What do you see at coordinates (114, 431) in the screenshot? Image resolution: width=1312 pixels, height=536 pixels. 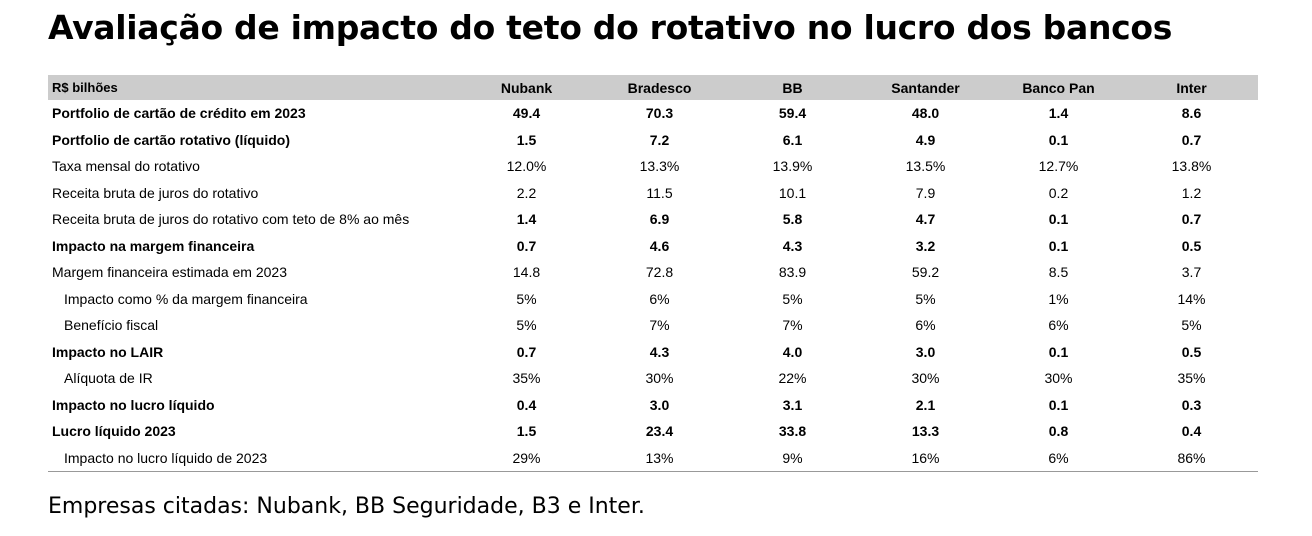 I see `row-label: Lucro líquido 2023` at bounding box center [114, 431].